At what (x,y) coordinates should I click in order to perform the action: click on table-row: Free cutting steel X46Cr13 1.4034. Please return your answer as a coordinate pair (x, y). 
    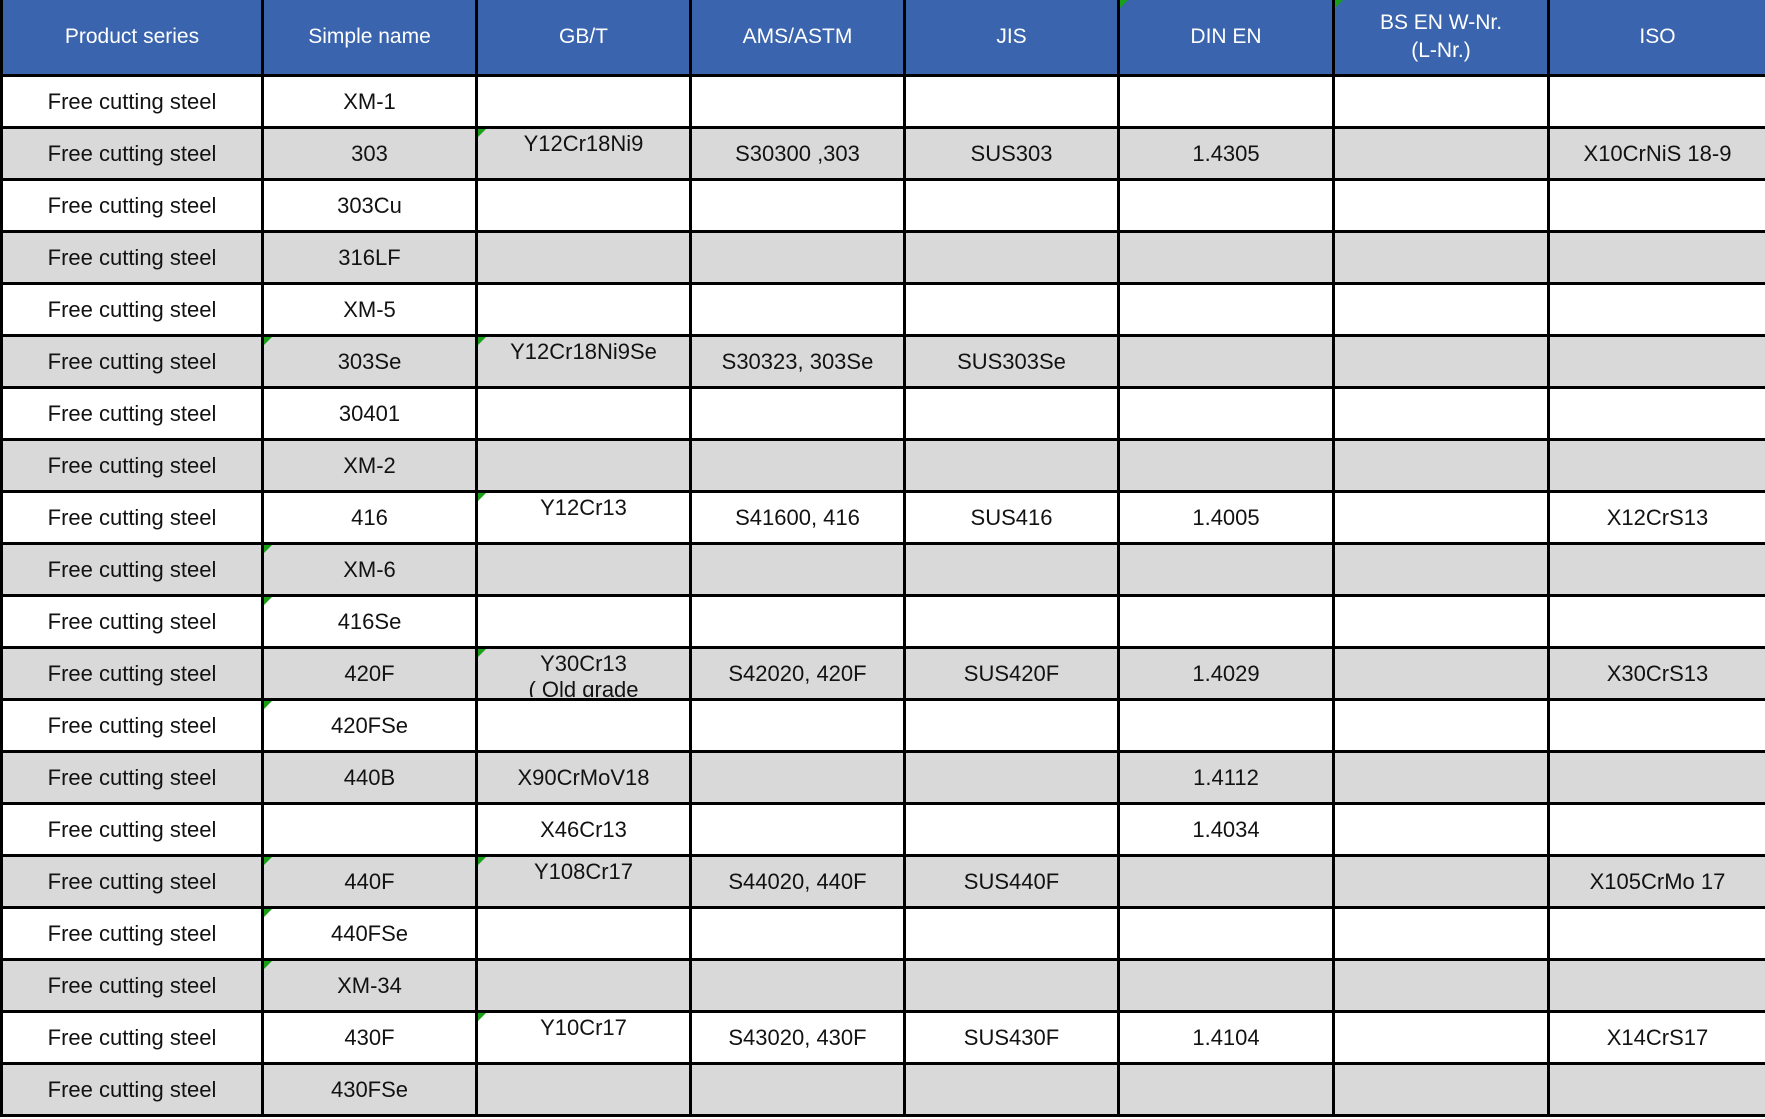
    Looking at the image, I should click on (882, 829).